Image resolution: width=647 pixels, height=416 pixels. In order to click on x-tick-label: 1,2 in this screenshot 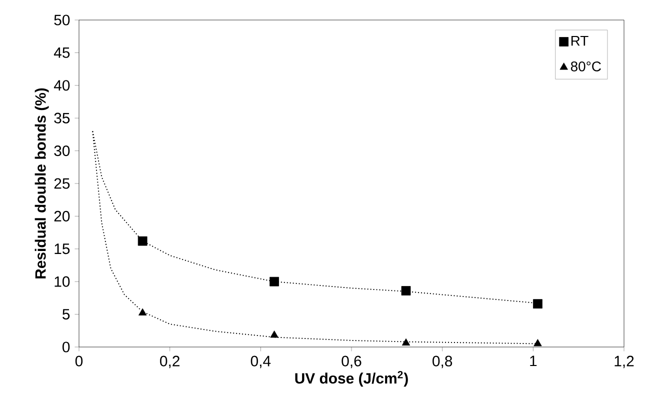, I will do `click(624, 362)`.